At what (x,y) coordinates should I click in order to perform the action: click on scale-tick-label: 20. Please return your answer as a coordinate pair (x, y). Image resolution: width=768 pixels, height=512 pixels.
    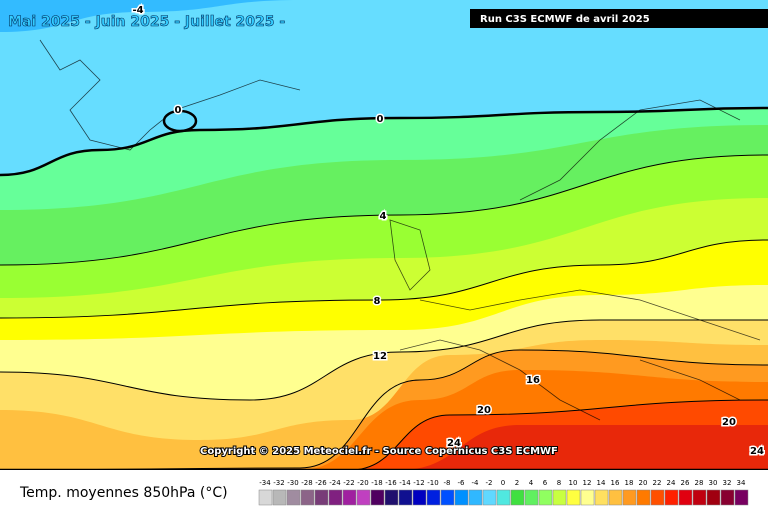
    Looking at the image, I should click on (643, 483).